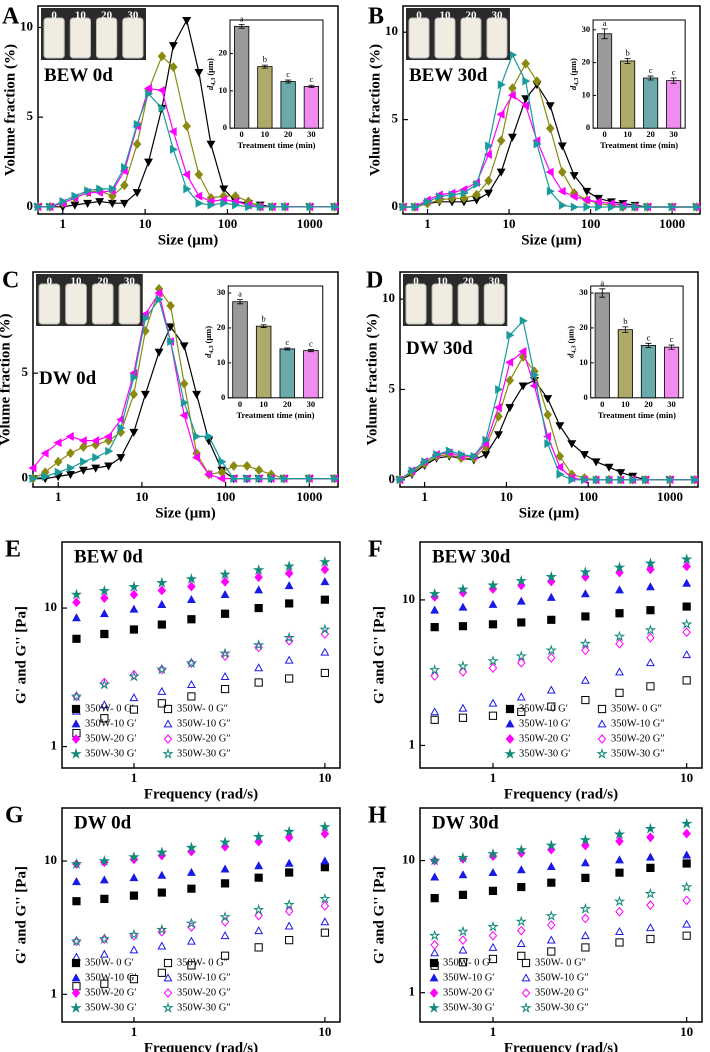 The image size is (710, 1052). I want to click on sample-label: BEW 30d, so click(471, 556).